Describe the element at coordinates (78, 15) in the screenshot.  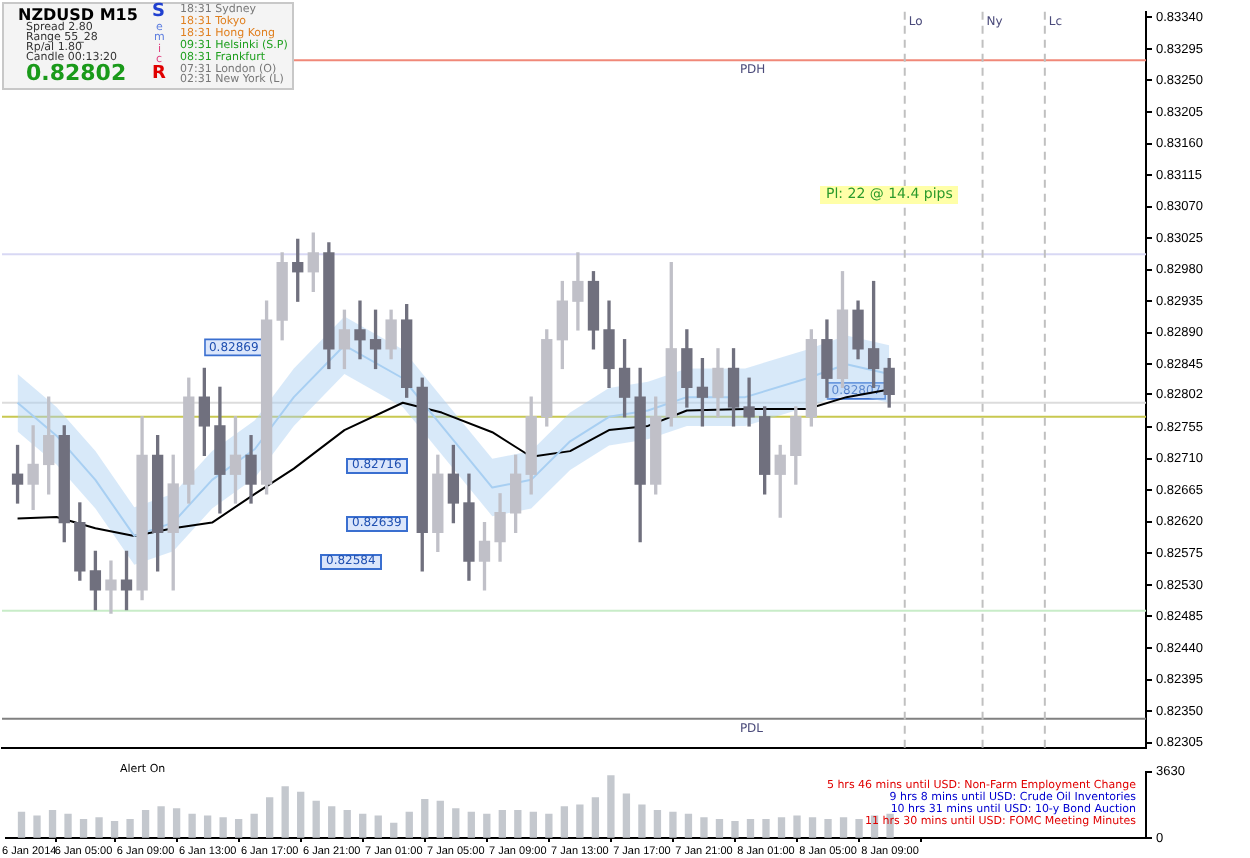
I see `chart-title: NZDUSD M15` at that location.